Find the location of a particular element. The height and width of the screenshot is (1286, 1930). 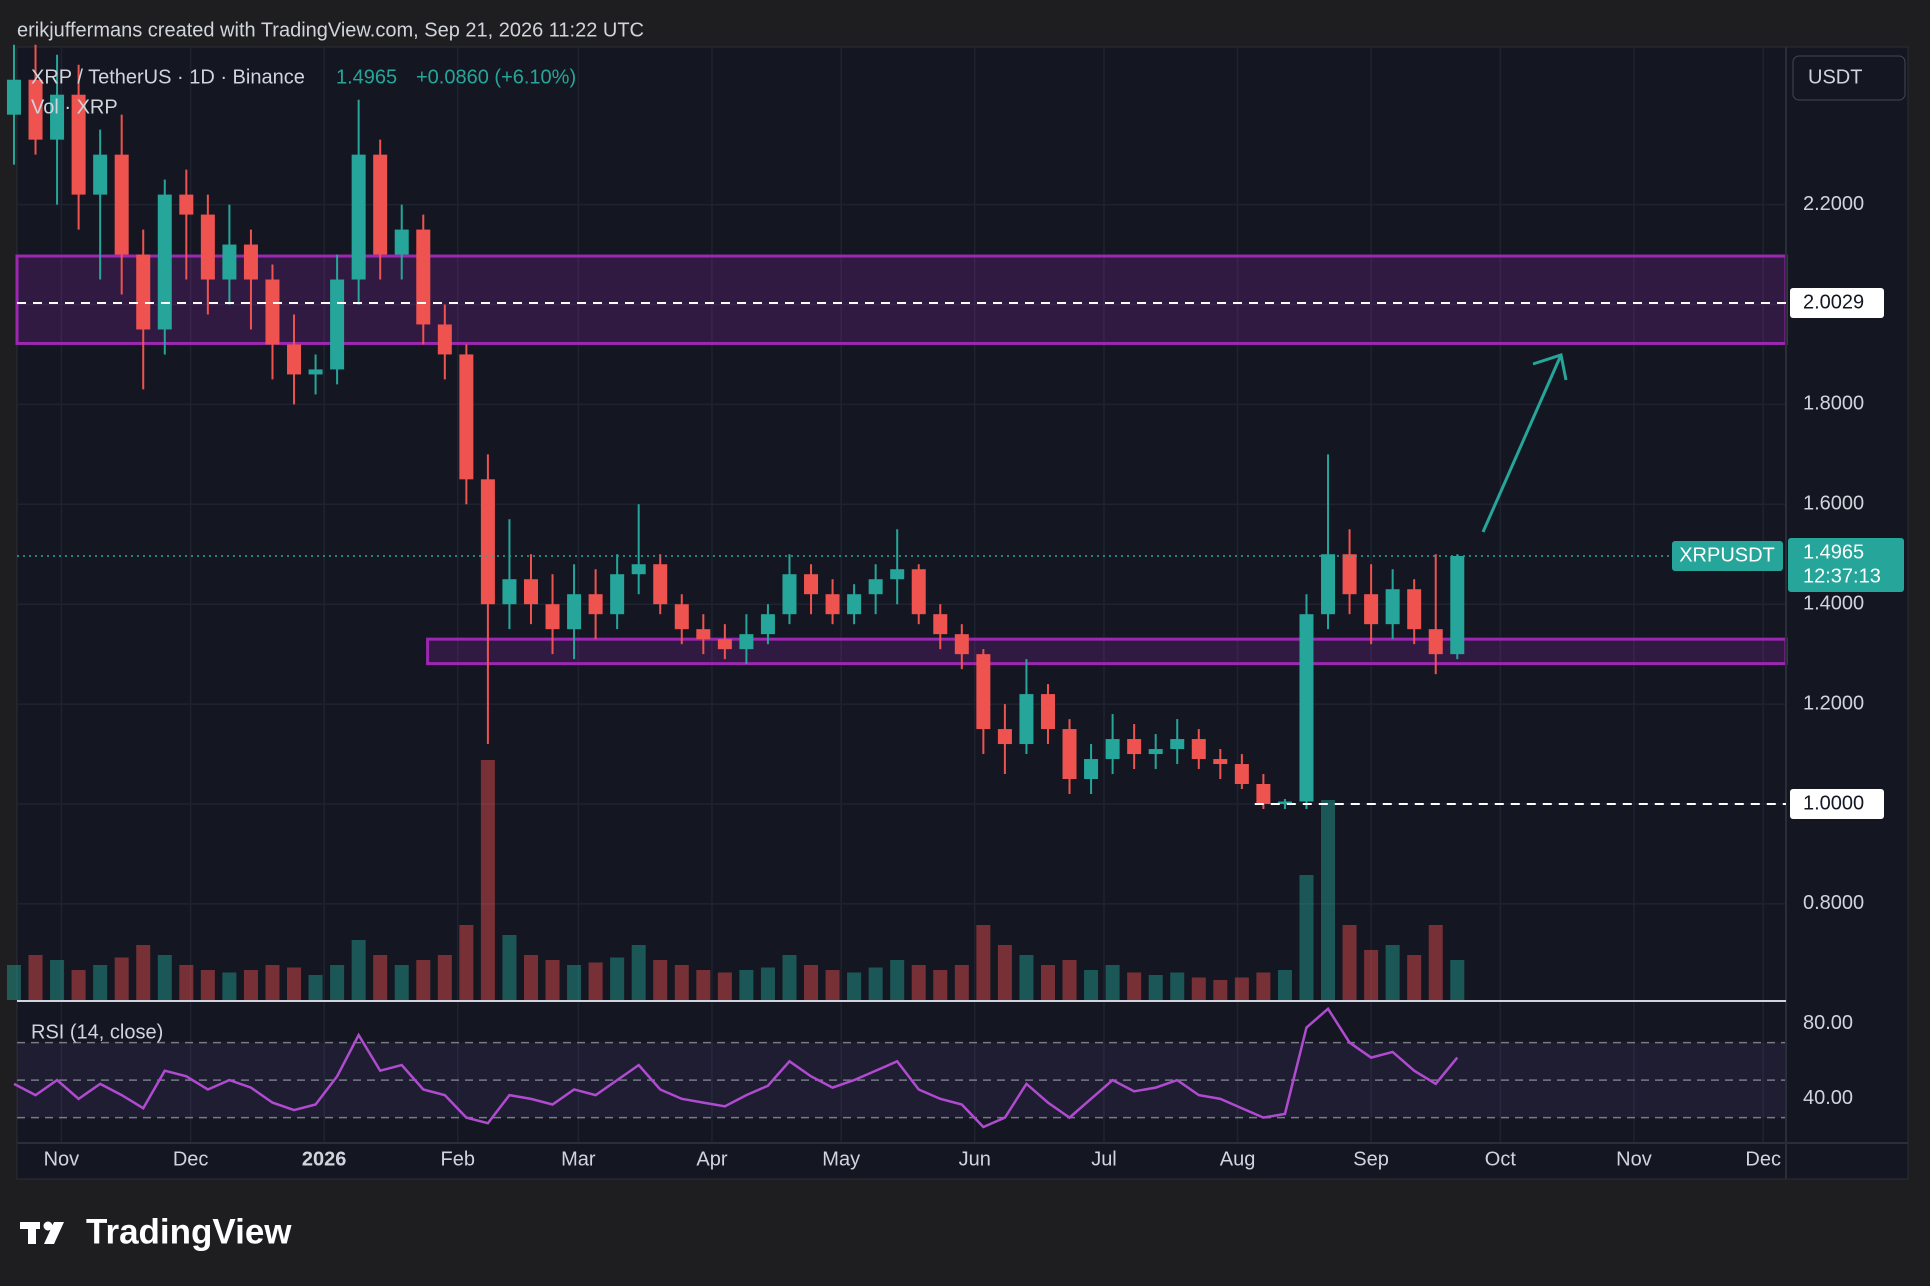

currency-button: USDT is located at coordinates (1849, 78).